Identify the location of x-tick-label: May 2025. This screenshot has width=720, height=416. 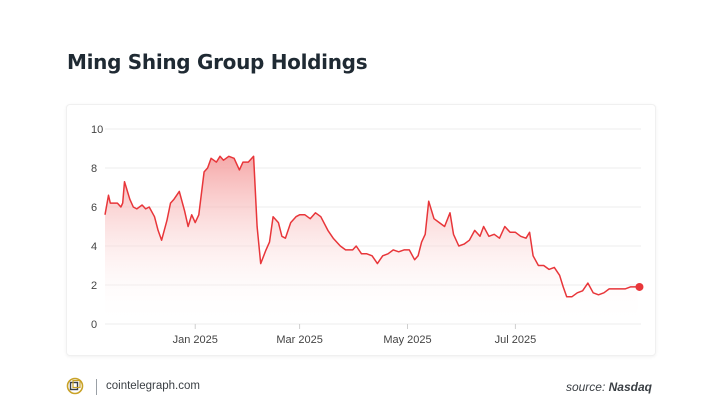
(407, 340).